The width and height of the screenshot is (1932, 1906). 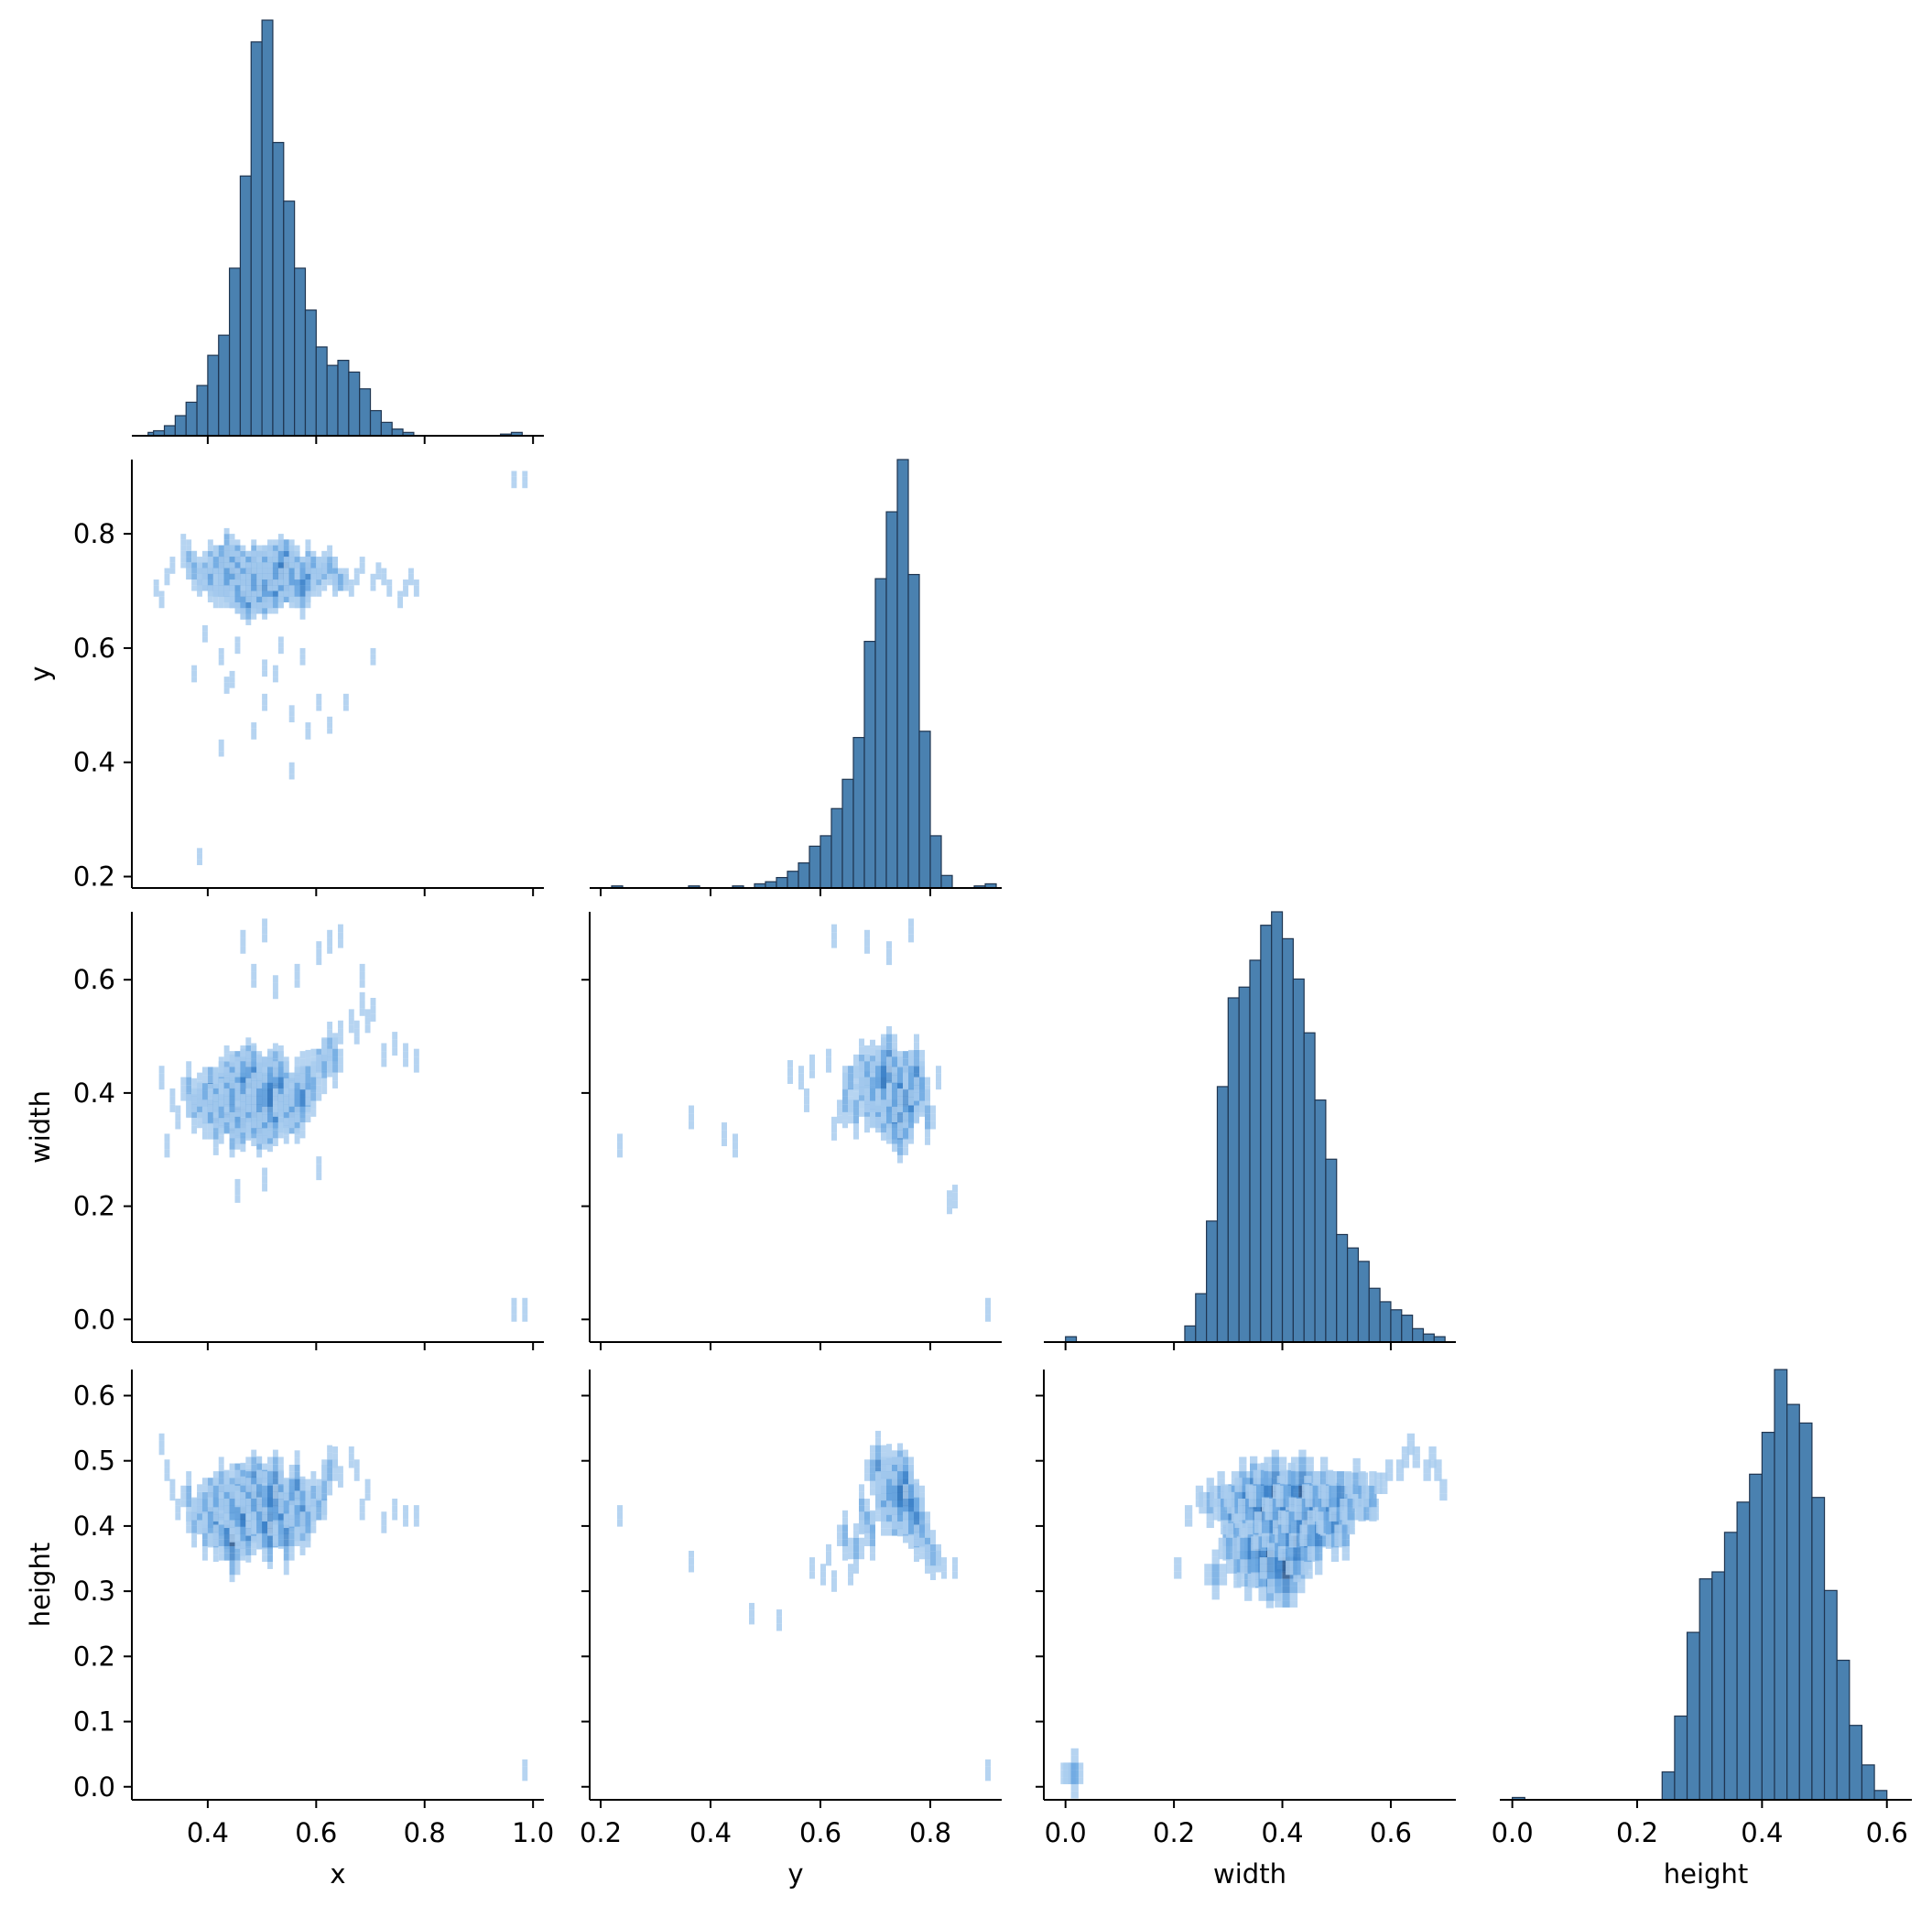 What do you see at coordinates (815, 867) in the screenshot?
I see `hist-bar-y` at bounding box center [815, 867].